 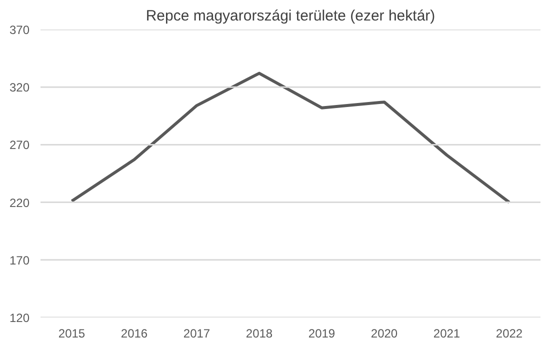 What do you see at coordinates (19, 87) in the screenshot?
I see `y-tick-label: 320` at bounding box center [19, 87].